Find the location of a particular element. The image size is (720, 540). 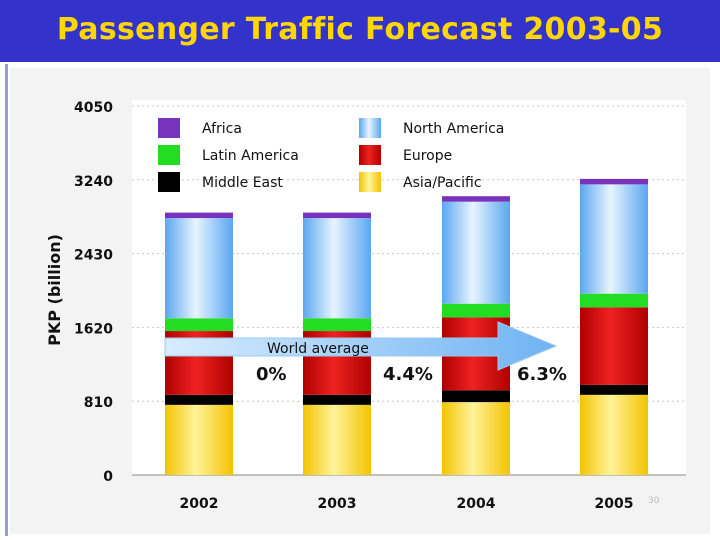

legend-label: Latin America is located at coordinates (250, 156).